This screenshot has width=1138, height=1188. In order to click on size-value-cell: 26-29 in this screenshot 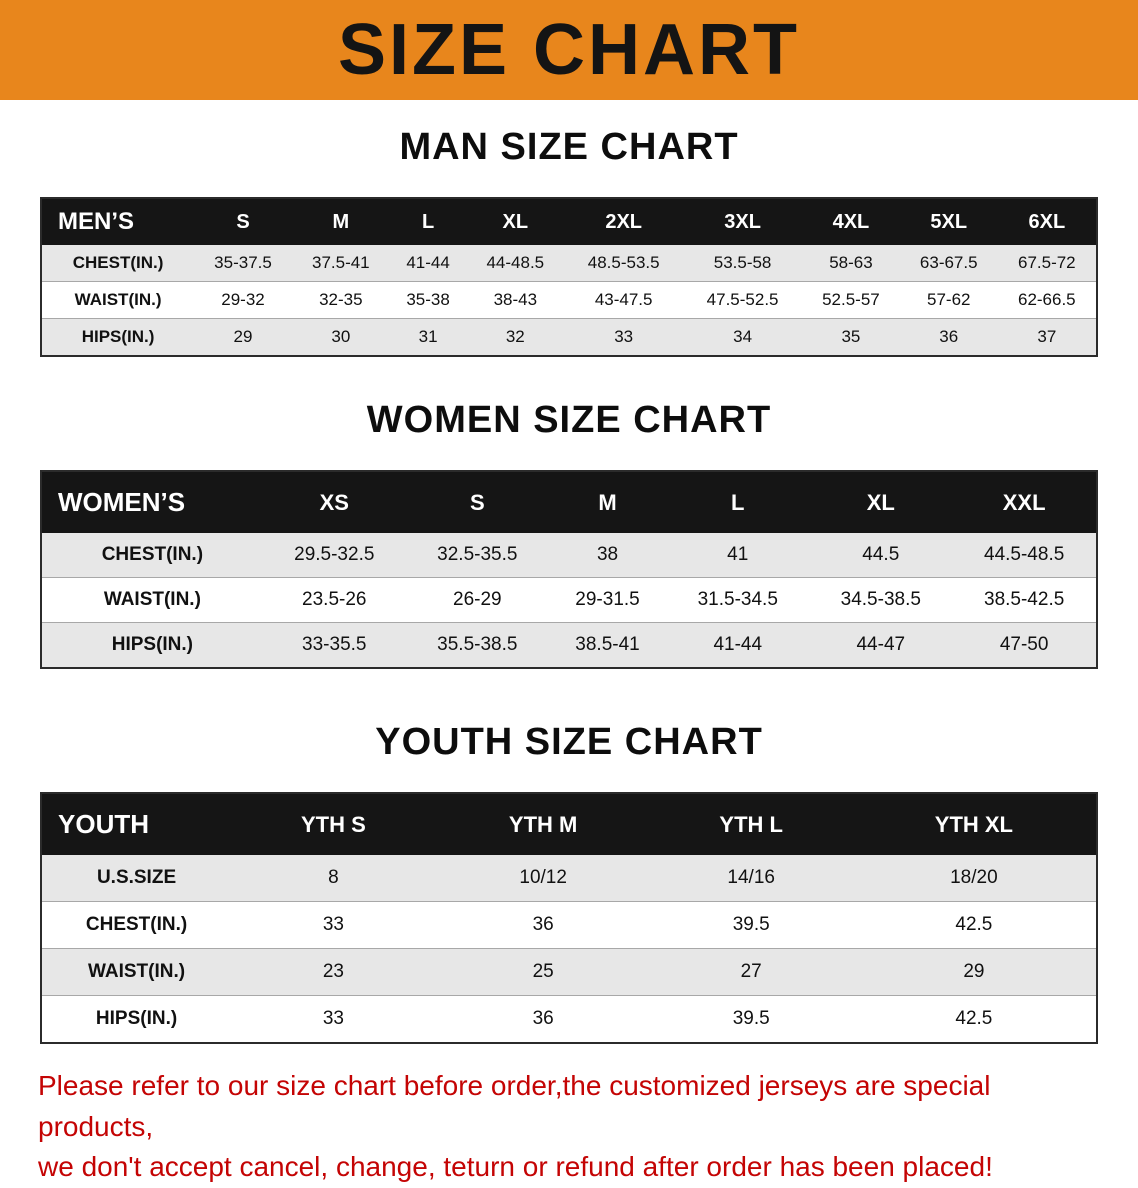, I will do `click(477, 599)`.